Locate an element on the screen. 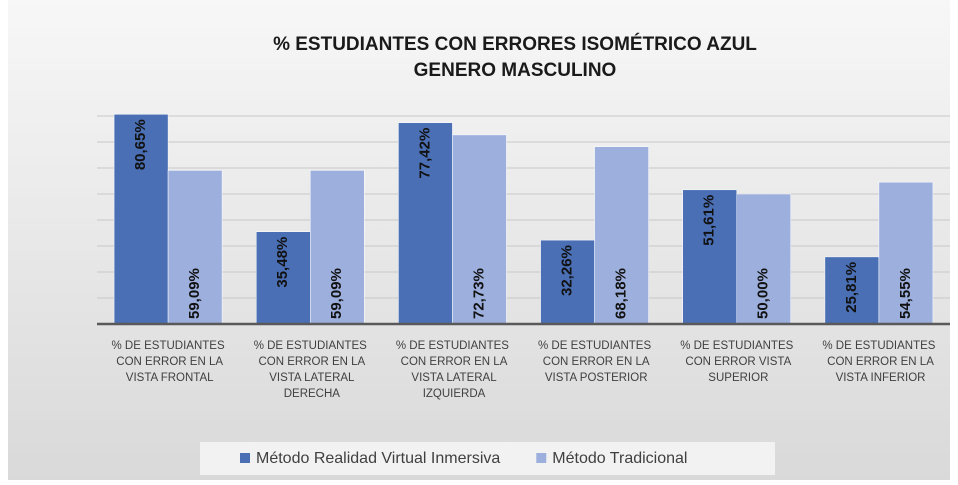  chart-subtitle: GENERO MASCULINO is located at coordinates (515, 70).